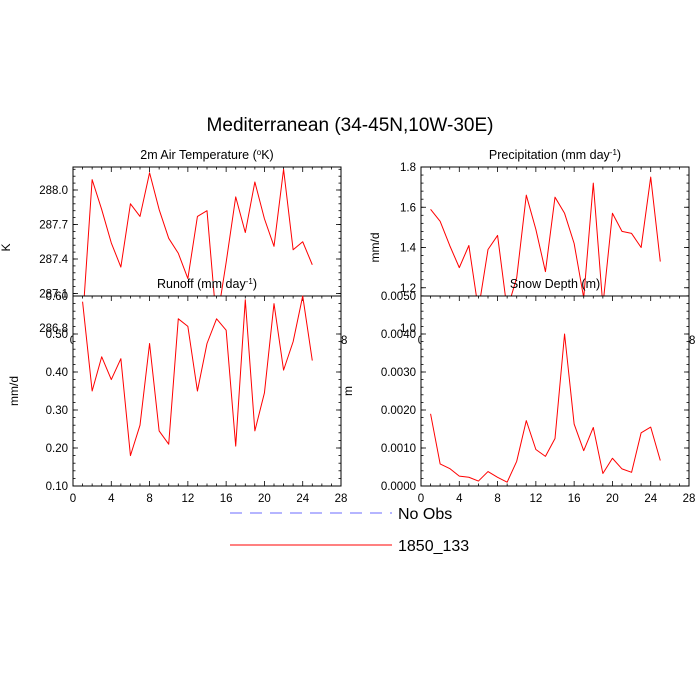  Describe the element at coordinates (206, 155) in the screenshot. I see `panel-title: 2m Air Temperature (oK)` at that location.